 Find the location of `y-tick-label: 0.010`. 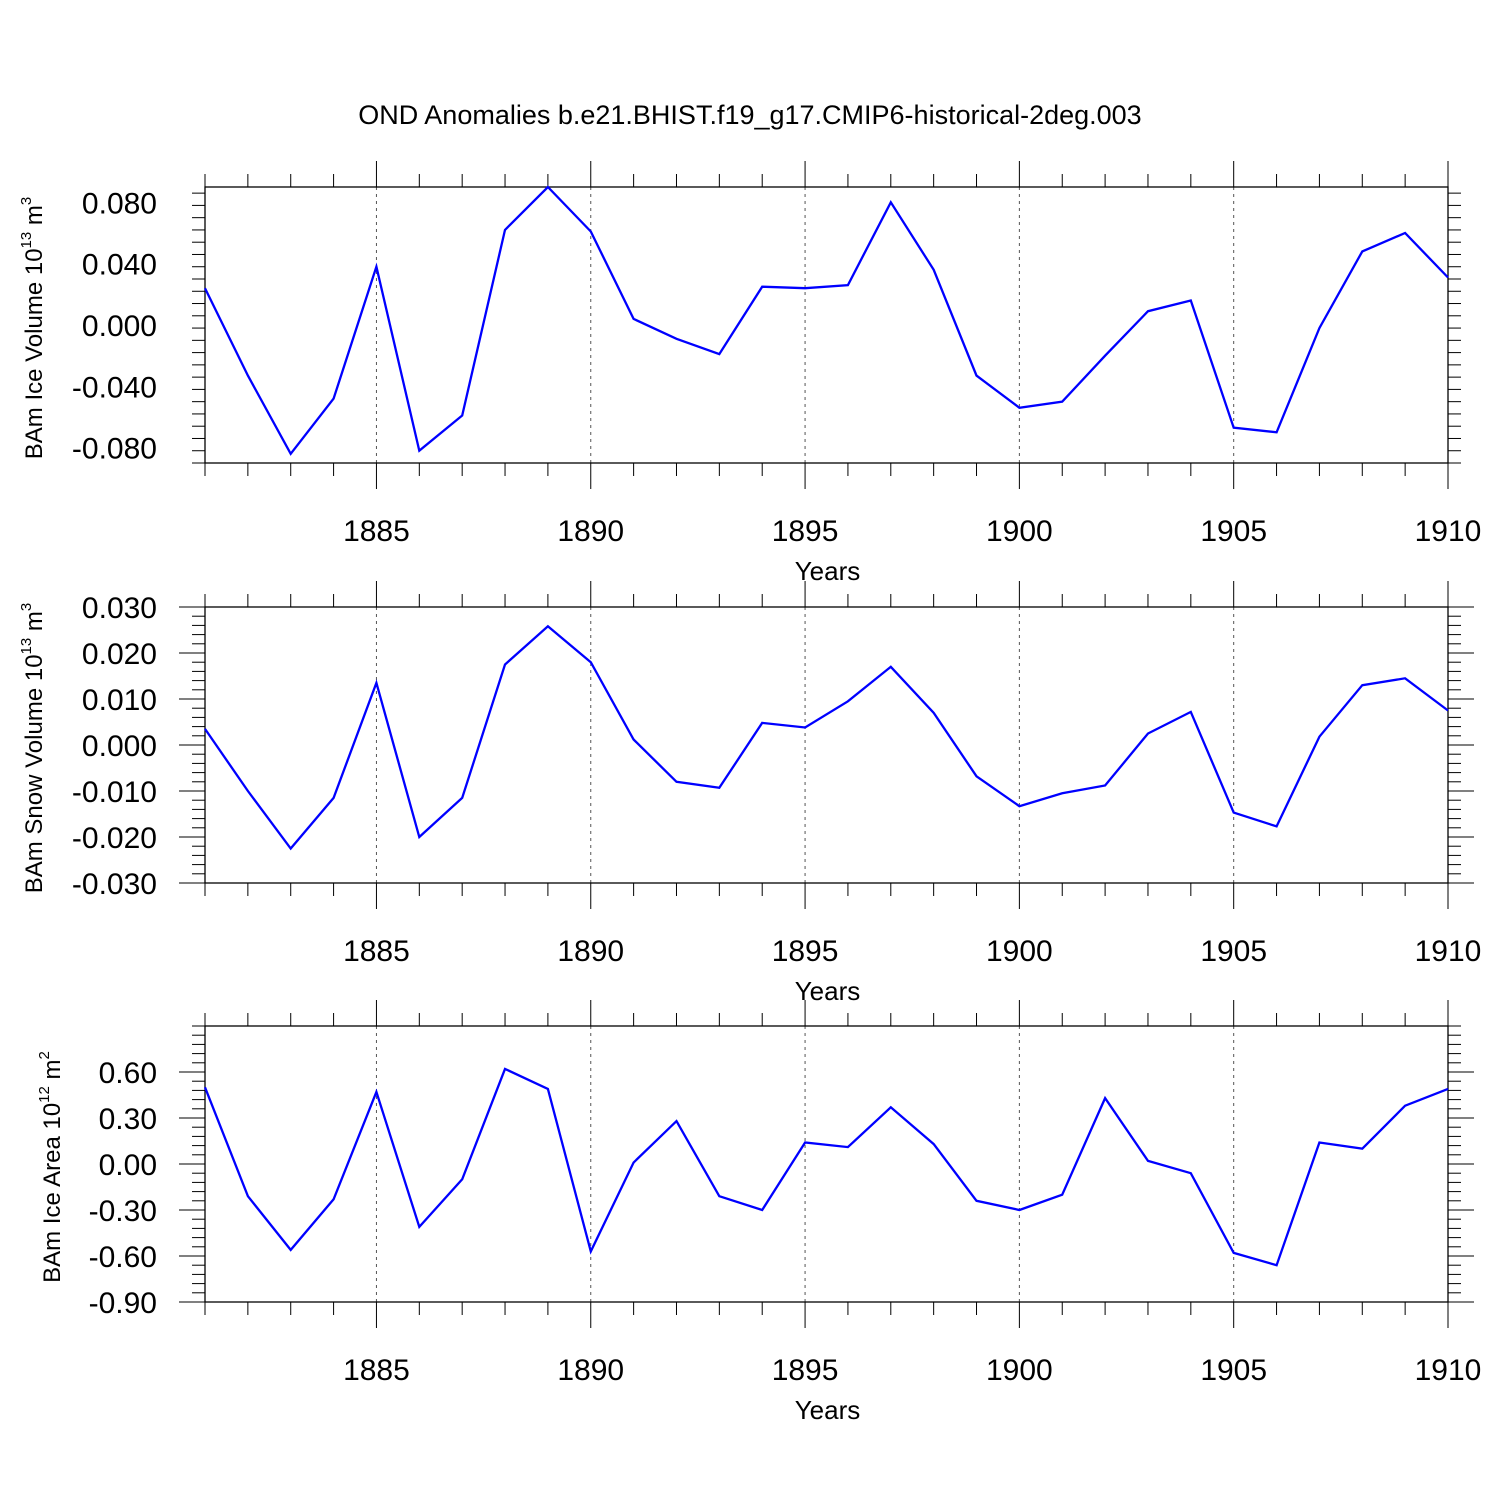

y-tick-label: 0.010 is located at coordinates (119, 700).